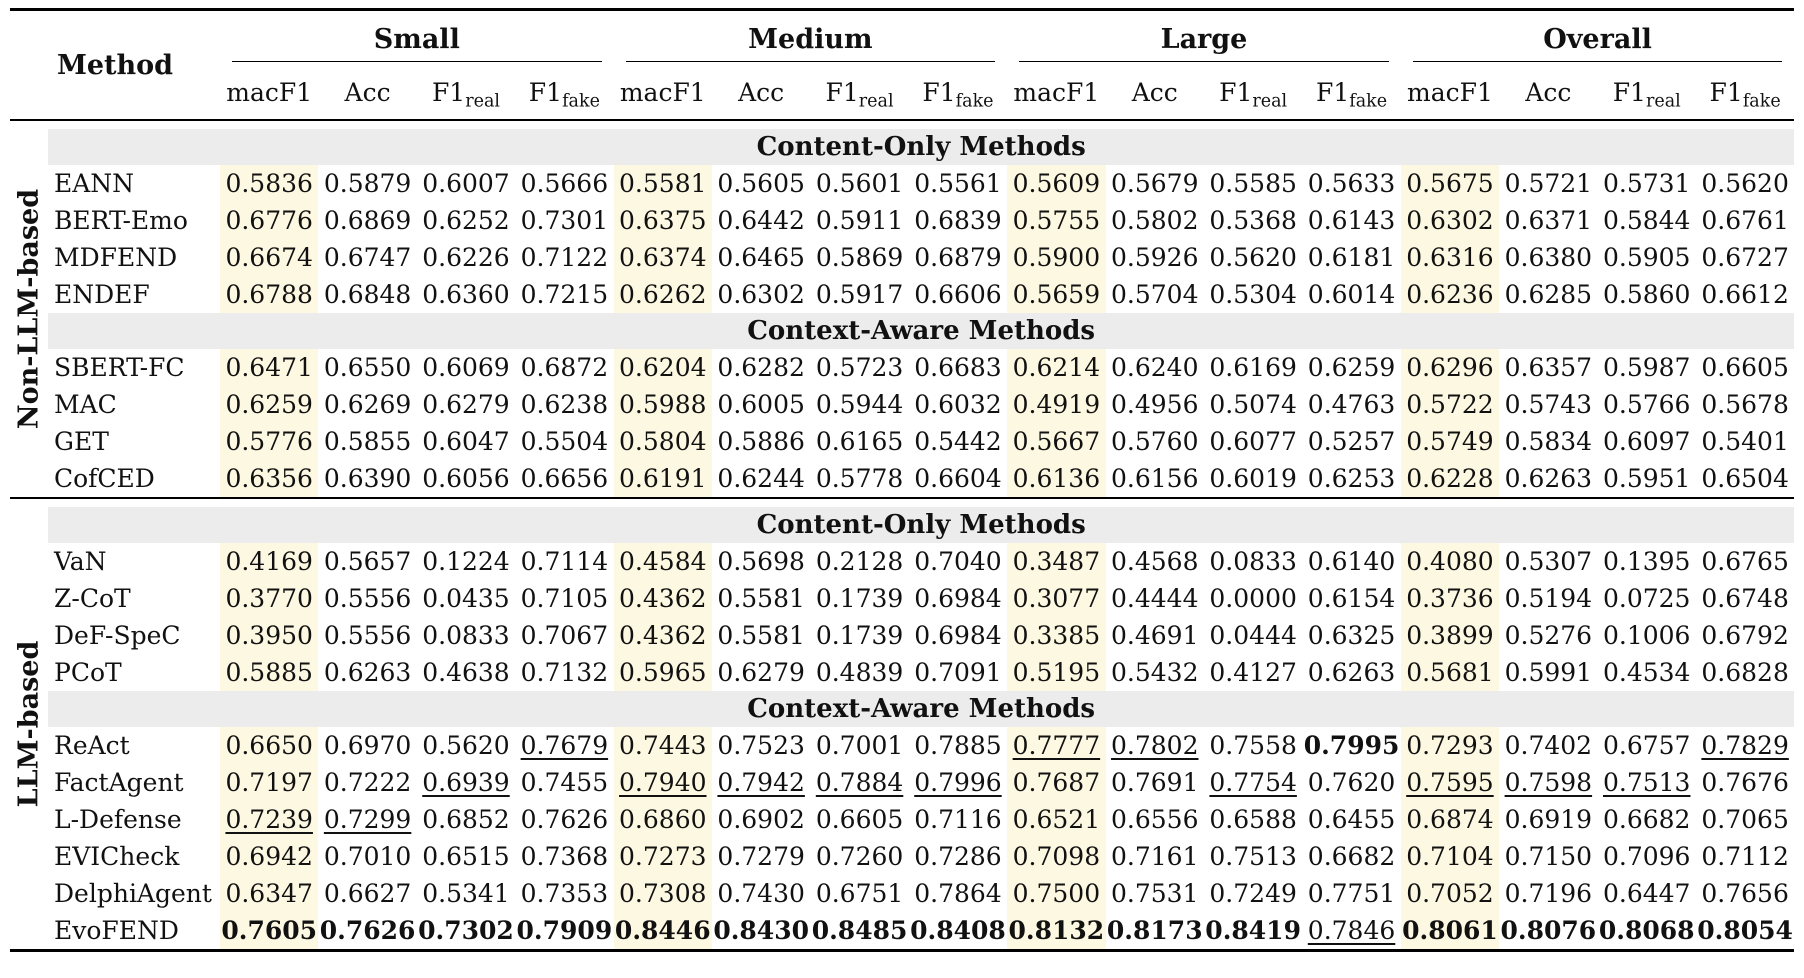 This screenshot has height=978, width=1804. Describe the element at coordinates (1056, 672) in the screenshot. I see `metric-cell: 0.5195` at that location.